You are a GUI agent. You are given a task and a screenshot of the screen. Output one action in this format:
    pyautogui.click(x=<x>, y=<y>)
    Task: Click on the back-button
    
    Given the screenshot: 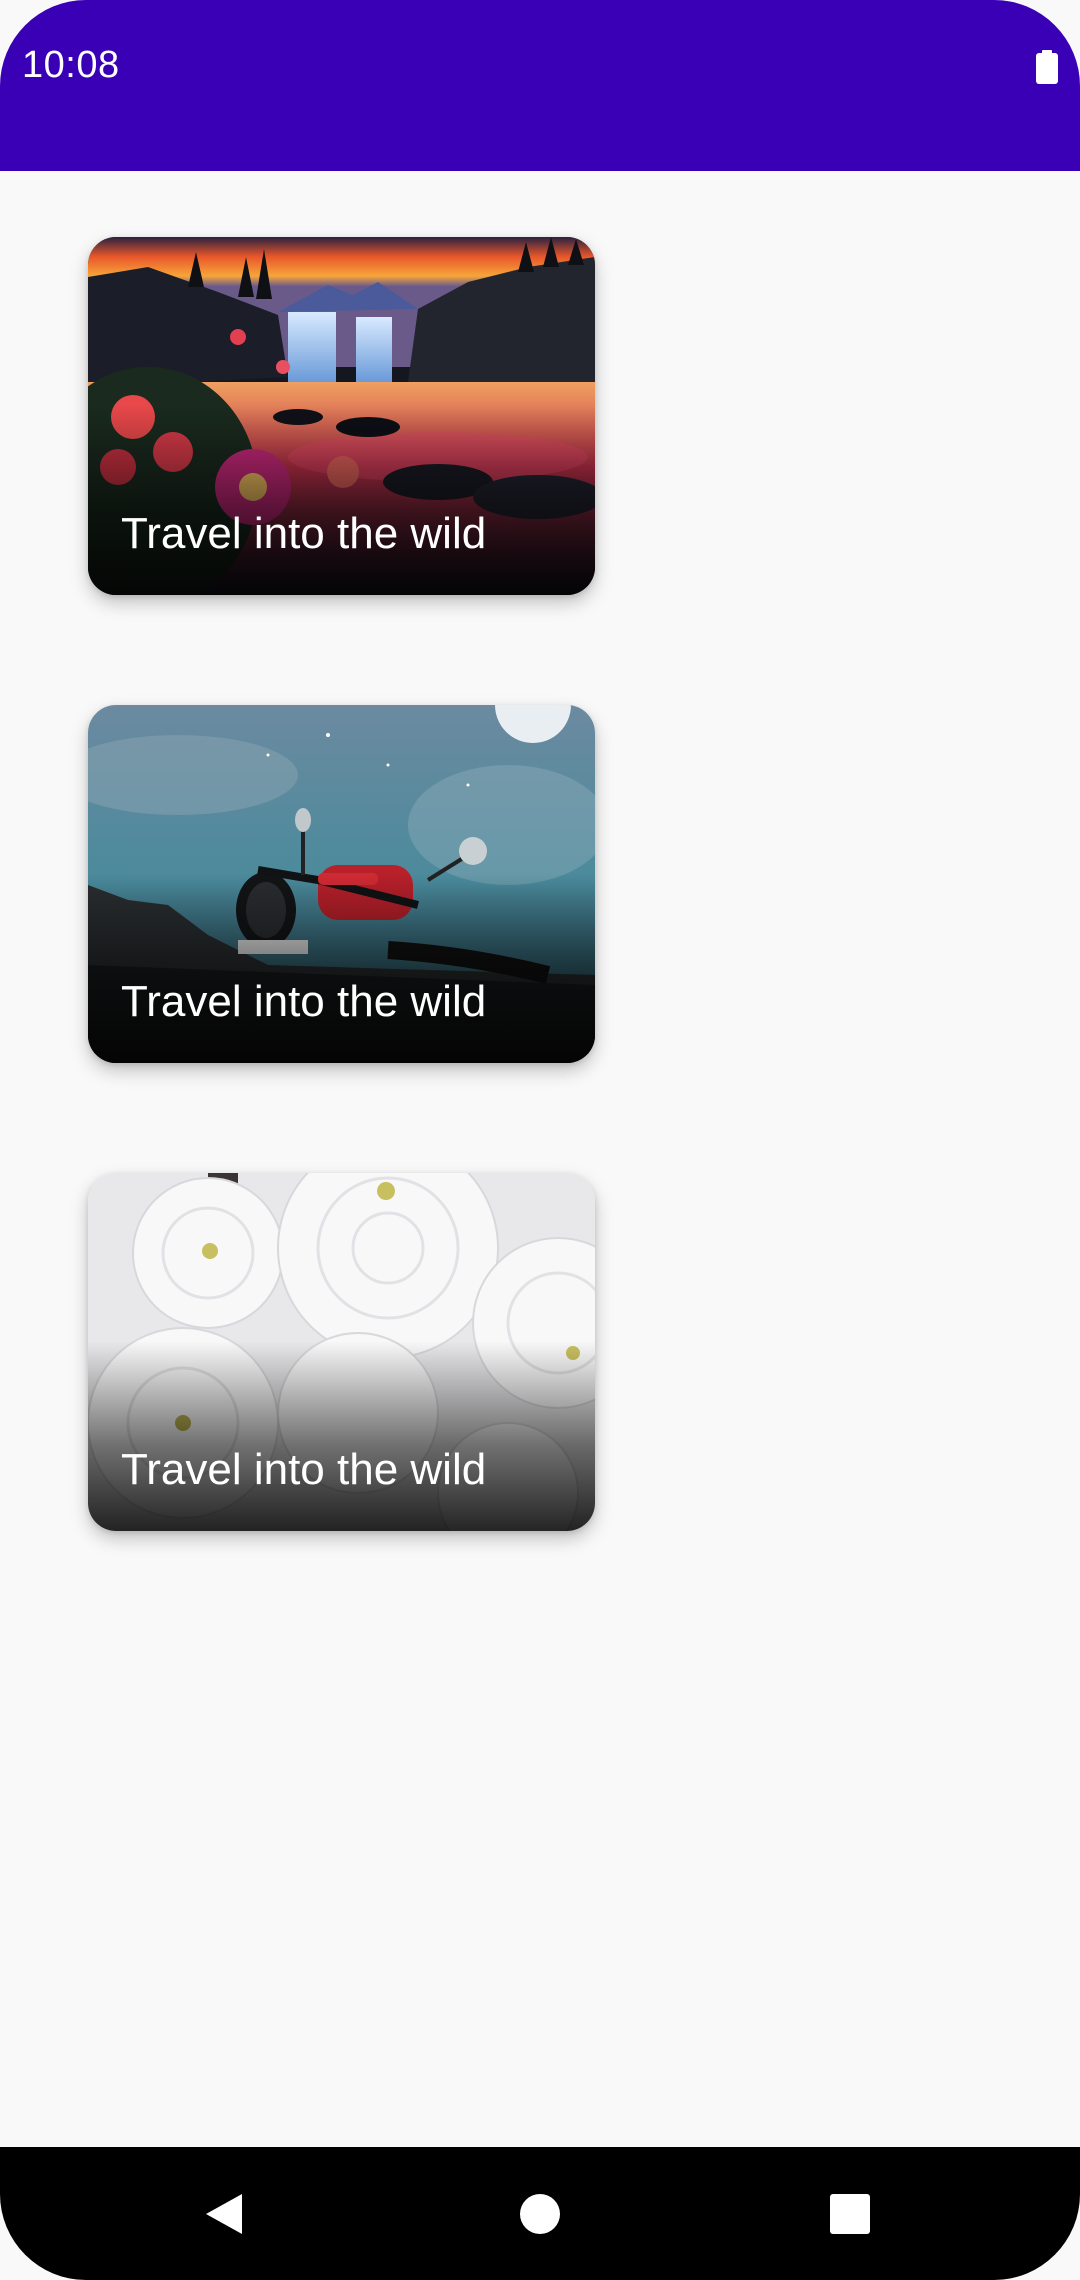 What is the action you would take?
    pyautogui.click(x=225, y=2214)
    